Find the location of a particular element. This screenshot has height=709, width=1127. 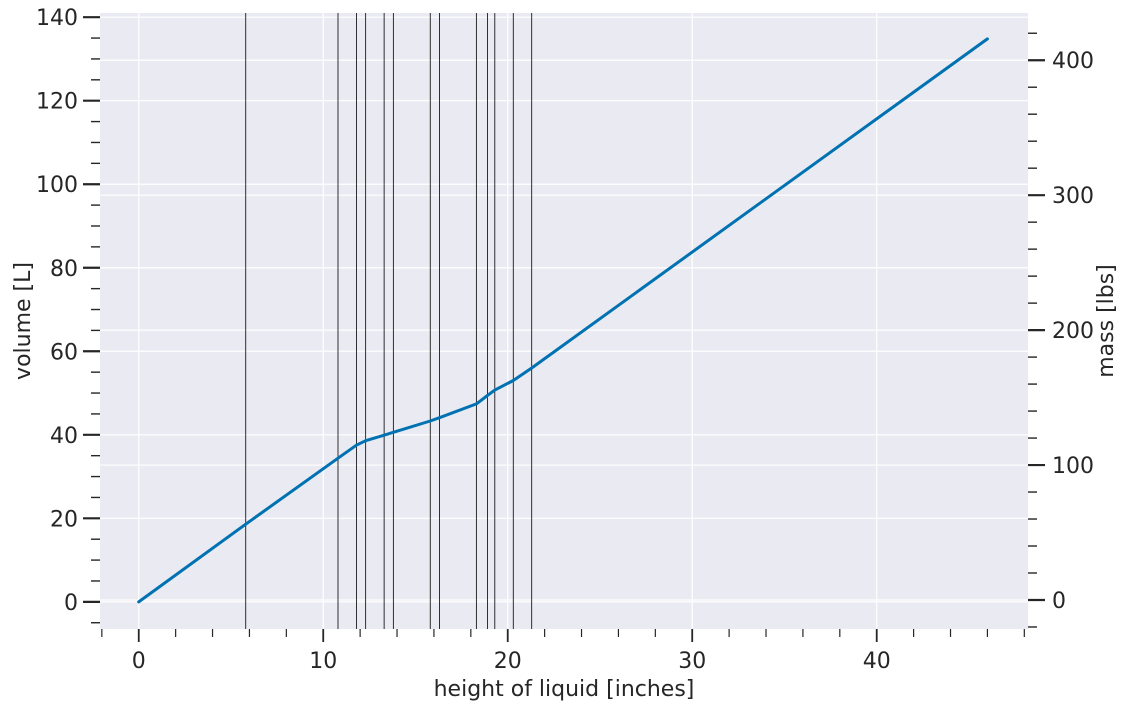

x-tick-label: 10 is located at coordinates (323, 661).